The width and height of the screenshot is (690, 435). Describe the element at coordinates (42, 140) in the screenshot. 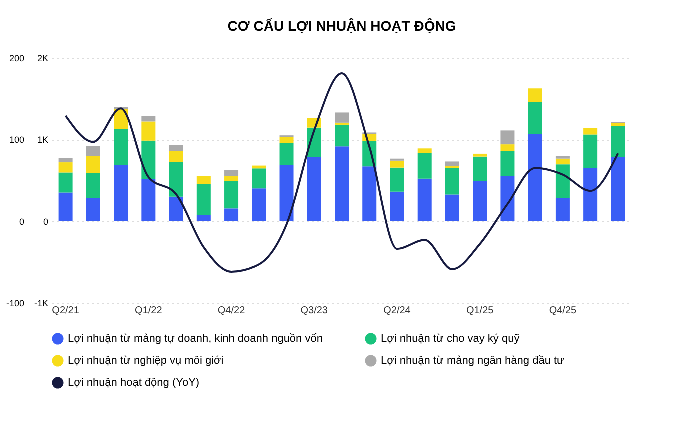

I see `y-tick-label: 1K` at that location.